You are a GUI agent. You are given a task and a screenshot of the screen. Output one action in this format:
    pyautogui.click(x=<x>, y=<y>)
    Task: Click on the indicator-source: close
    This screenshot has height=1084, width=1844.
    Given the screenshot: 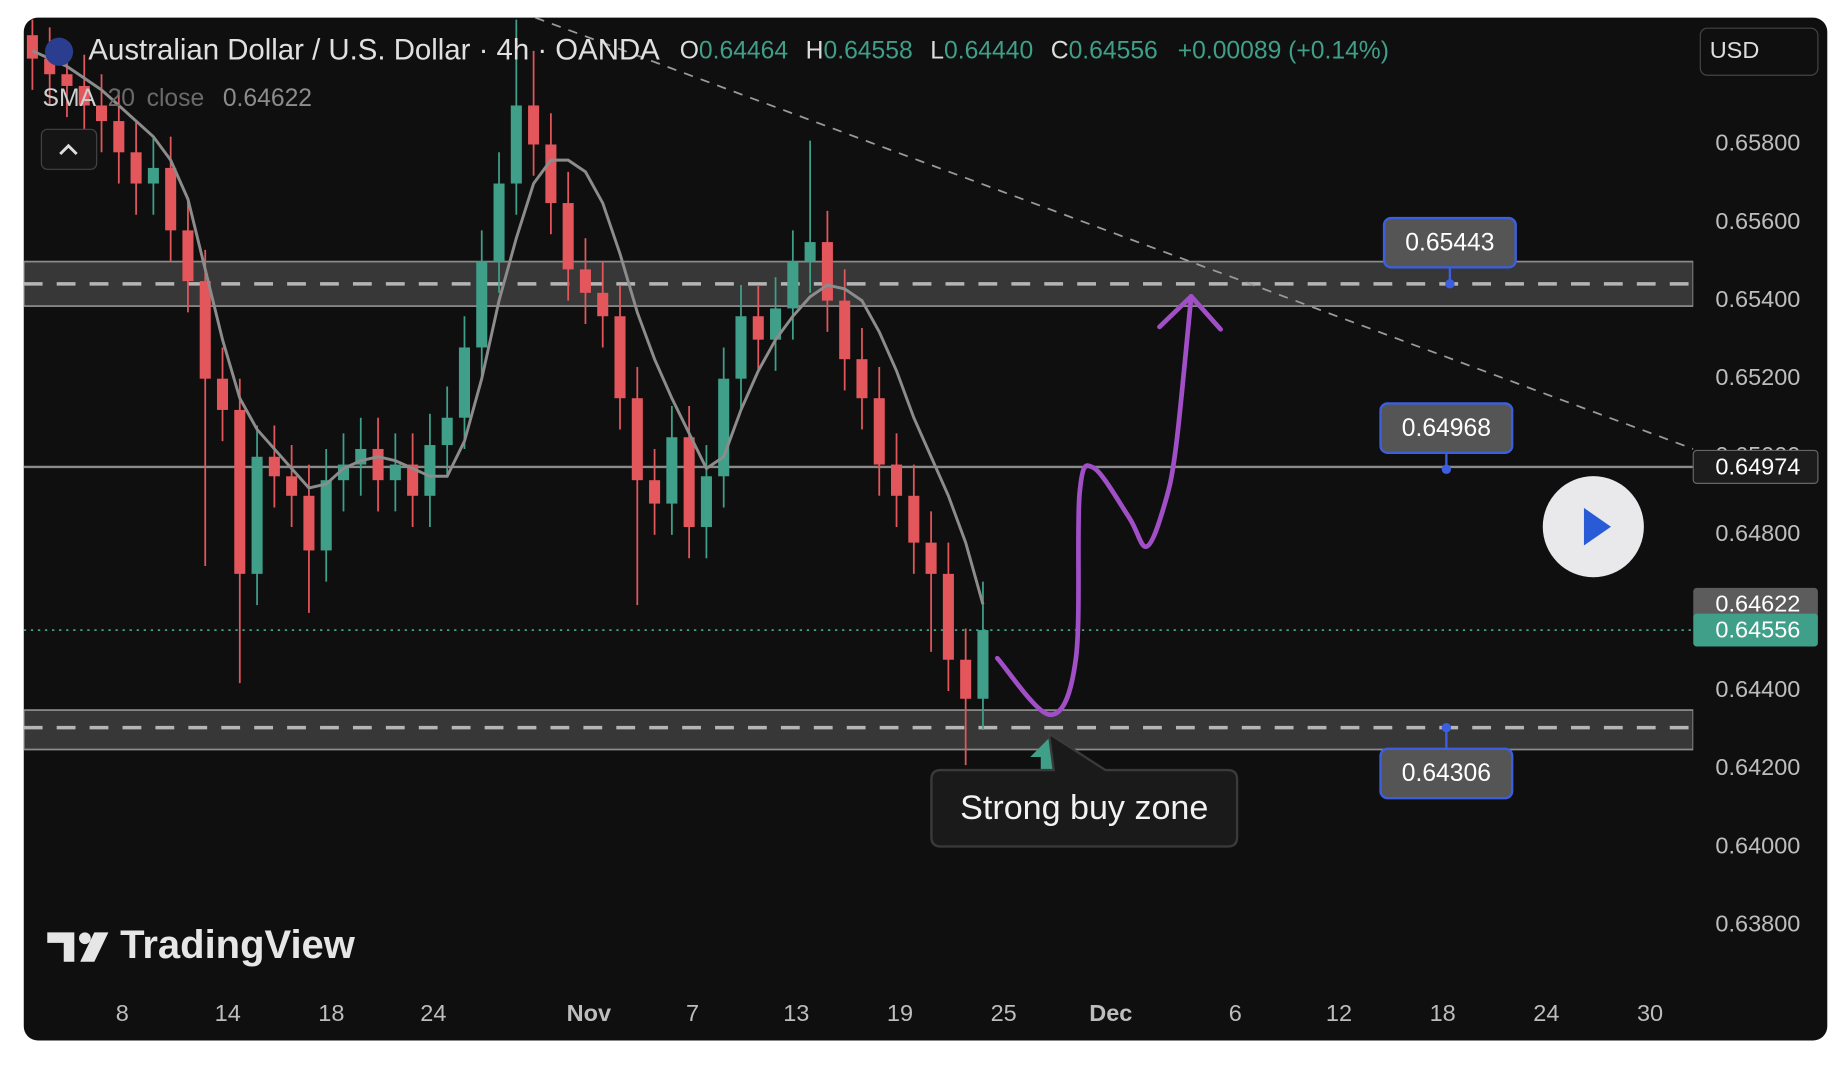 What is the action you would take?
    pyautogui.click(x=176, y=97)
    